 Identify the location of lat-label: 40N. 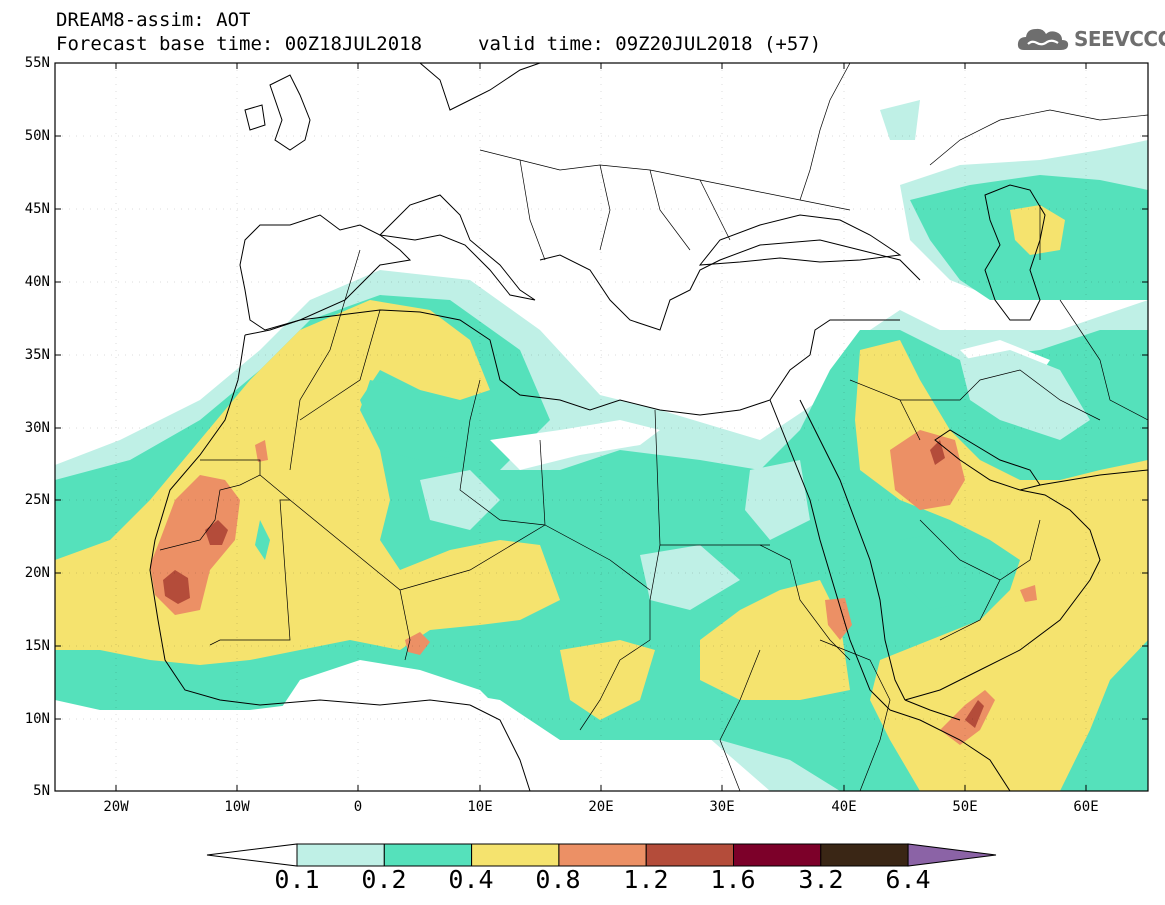
(37, 282).